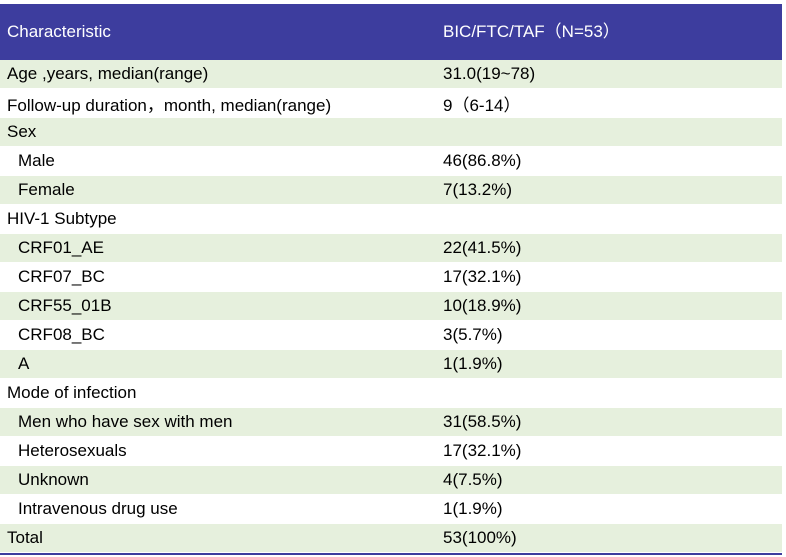 The image size is (786, 557). I want to click on row-label: Intravenous drug use, so click(98, 508).